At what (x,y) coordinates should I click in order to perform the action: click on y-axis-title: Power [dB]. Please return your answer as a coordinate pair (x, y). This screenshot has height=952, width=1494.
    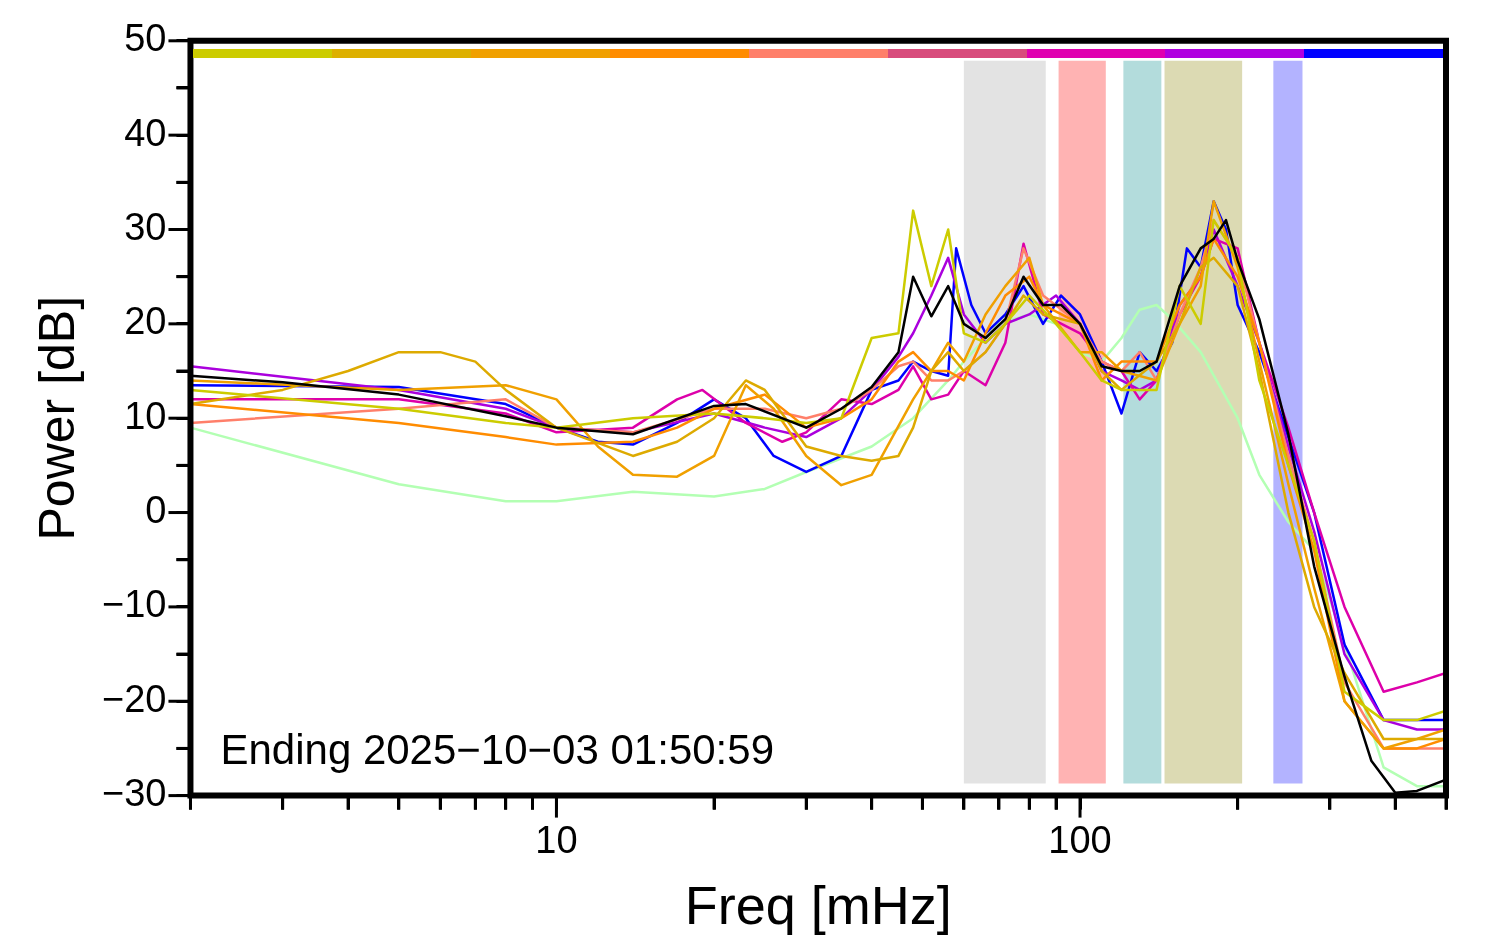
    Looking at the image, I should click on (56, 418).